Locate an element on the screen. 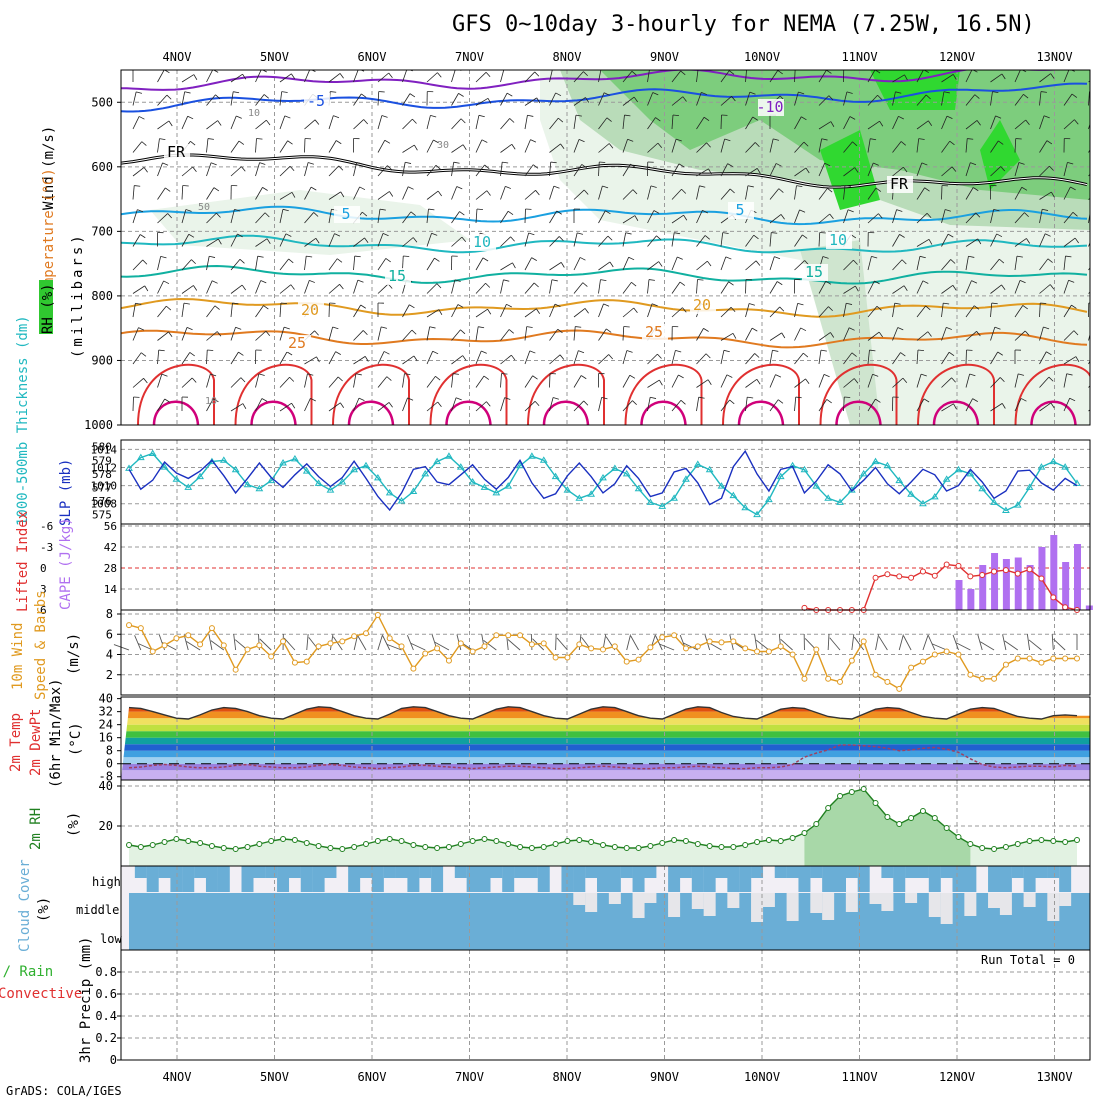  cape-bar is located at coordinates (983, 587).